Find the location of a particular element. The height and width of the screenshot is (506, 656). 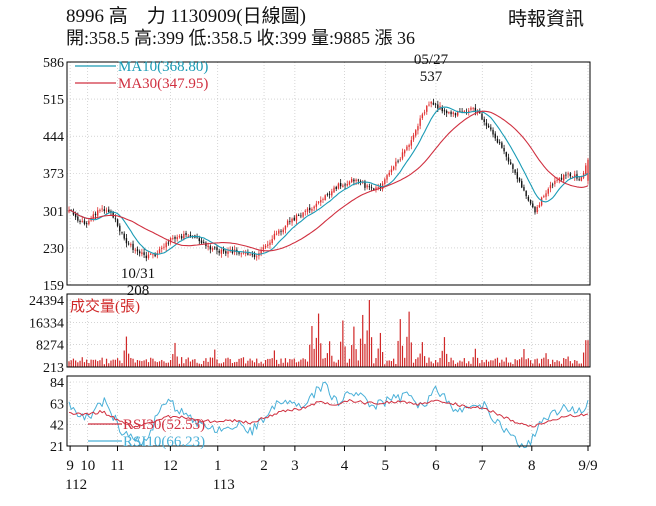

rsi-panel is located at coordinates (328, 415).